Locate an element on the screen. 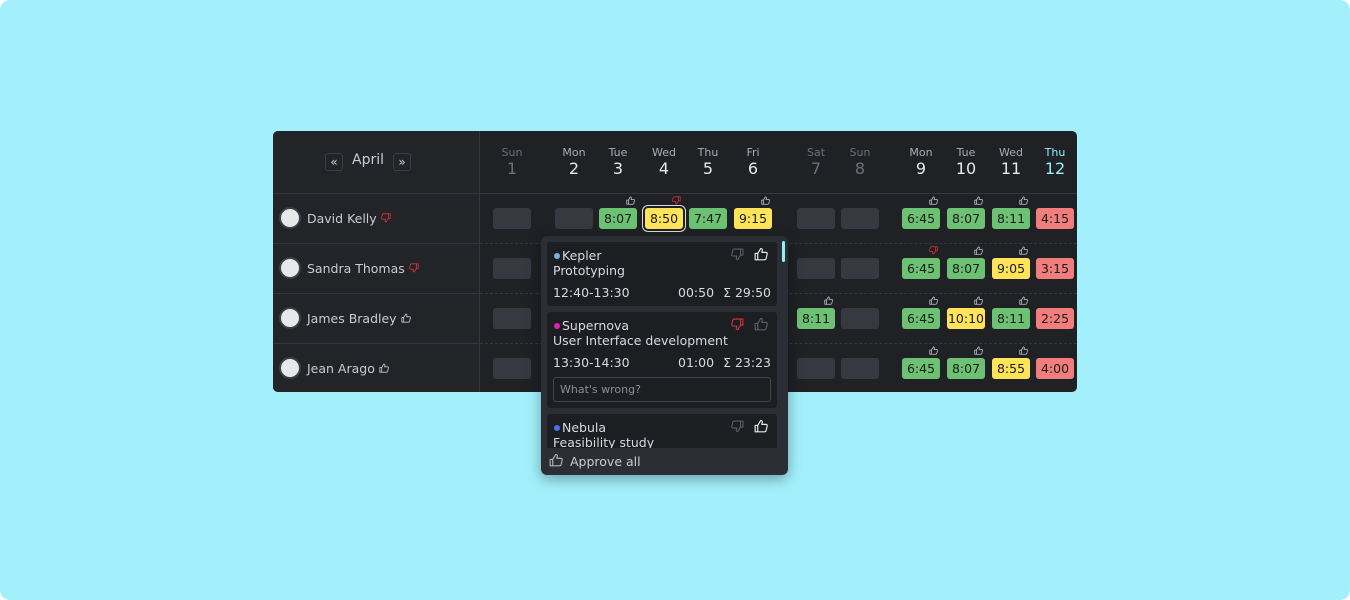 This screenshot has height=600, width=1350. time-chip: 3:15 is located at coordinates (1055, 268).